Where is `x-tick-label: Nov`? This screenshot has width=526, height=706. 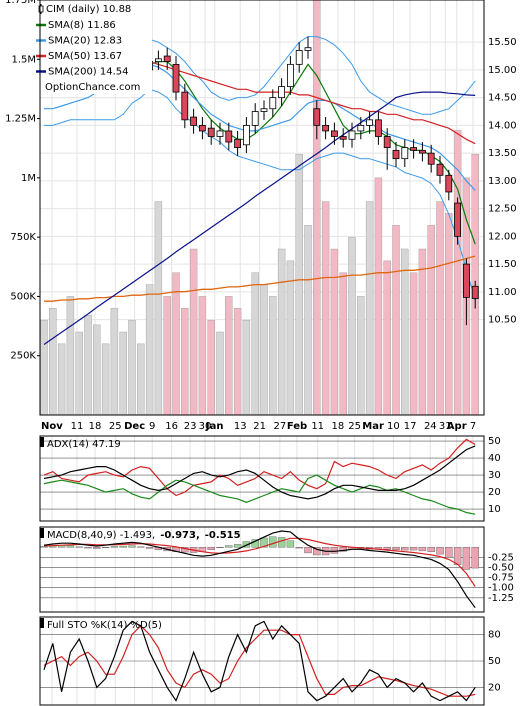 x-tick-label: Nov is located at coordinates (52, 426).